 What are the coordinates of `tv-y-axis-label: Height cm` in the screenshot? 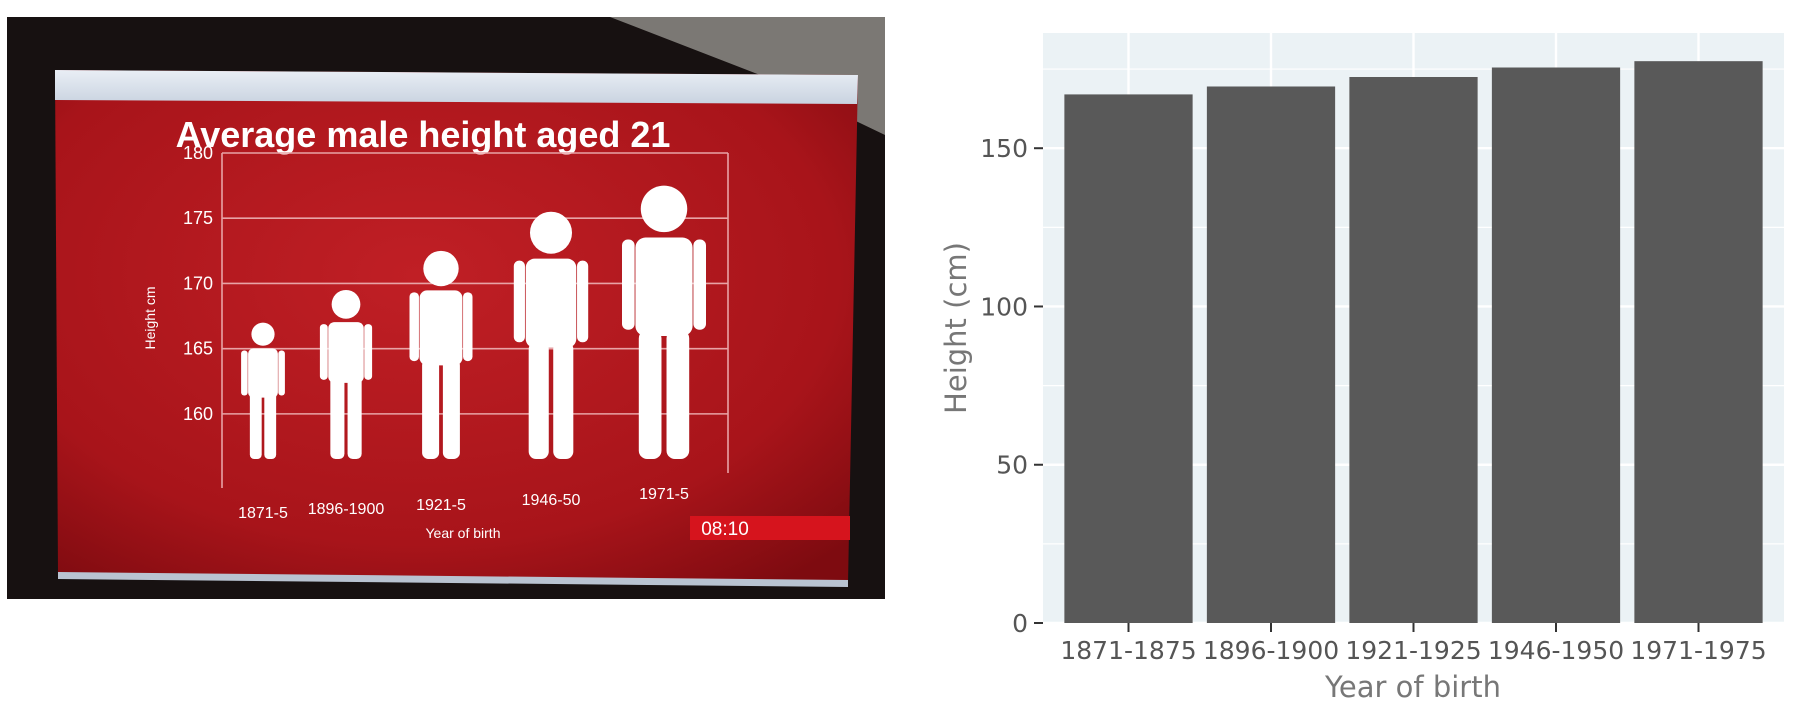 It's located at (150, 317).